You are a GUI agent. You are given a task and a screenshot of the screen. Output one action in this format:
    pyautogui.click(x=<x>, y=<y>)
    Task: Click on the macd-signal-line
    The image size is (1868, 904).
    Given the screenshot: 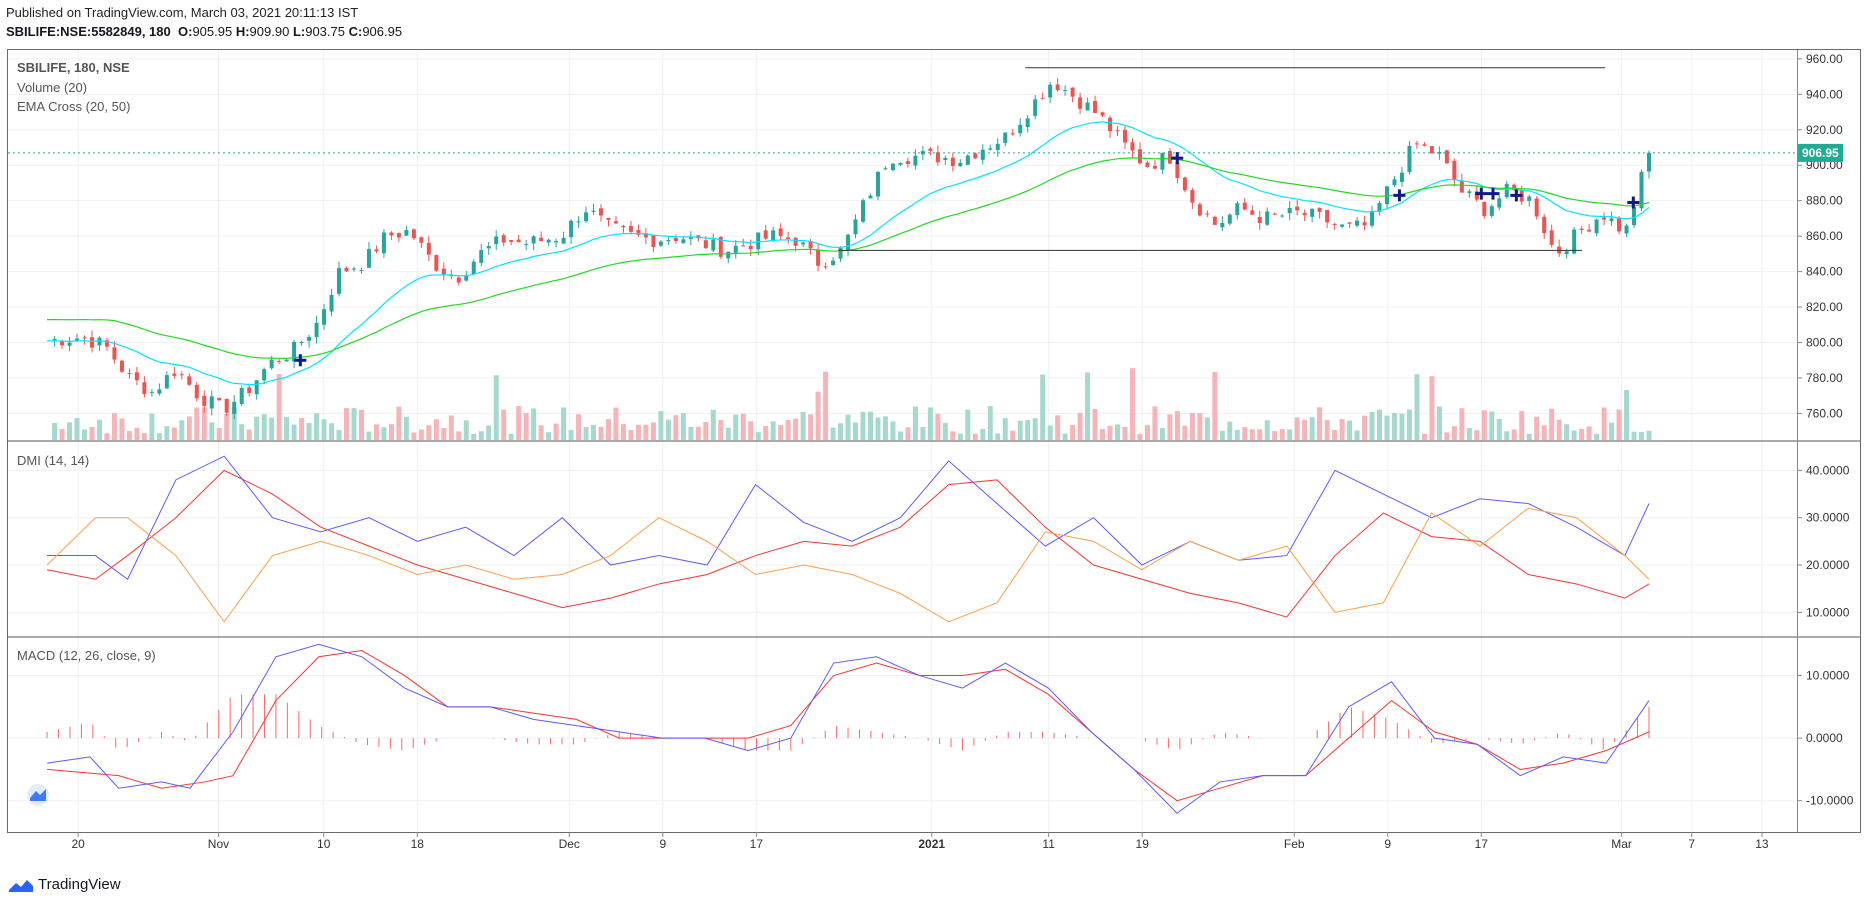 What is the action you would take?
    pyautogui.click(x=848, y=725)
    